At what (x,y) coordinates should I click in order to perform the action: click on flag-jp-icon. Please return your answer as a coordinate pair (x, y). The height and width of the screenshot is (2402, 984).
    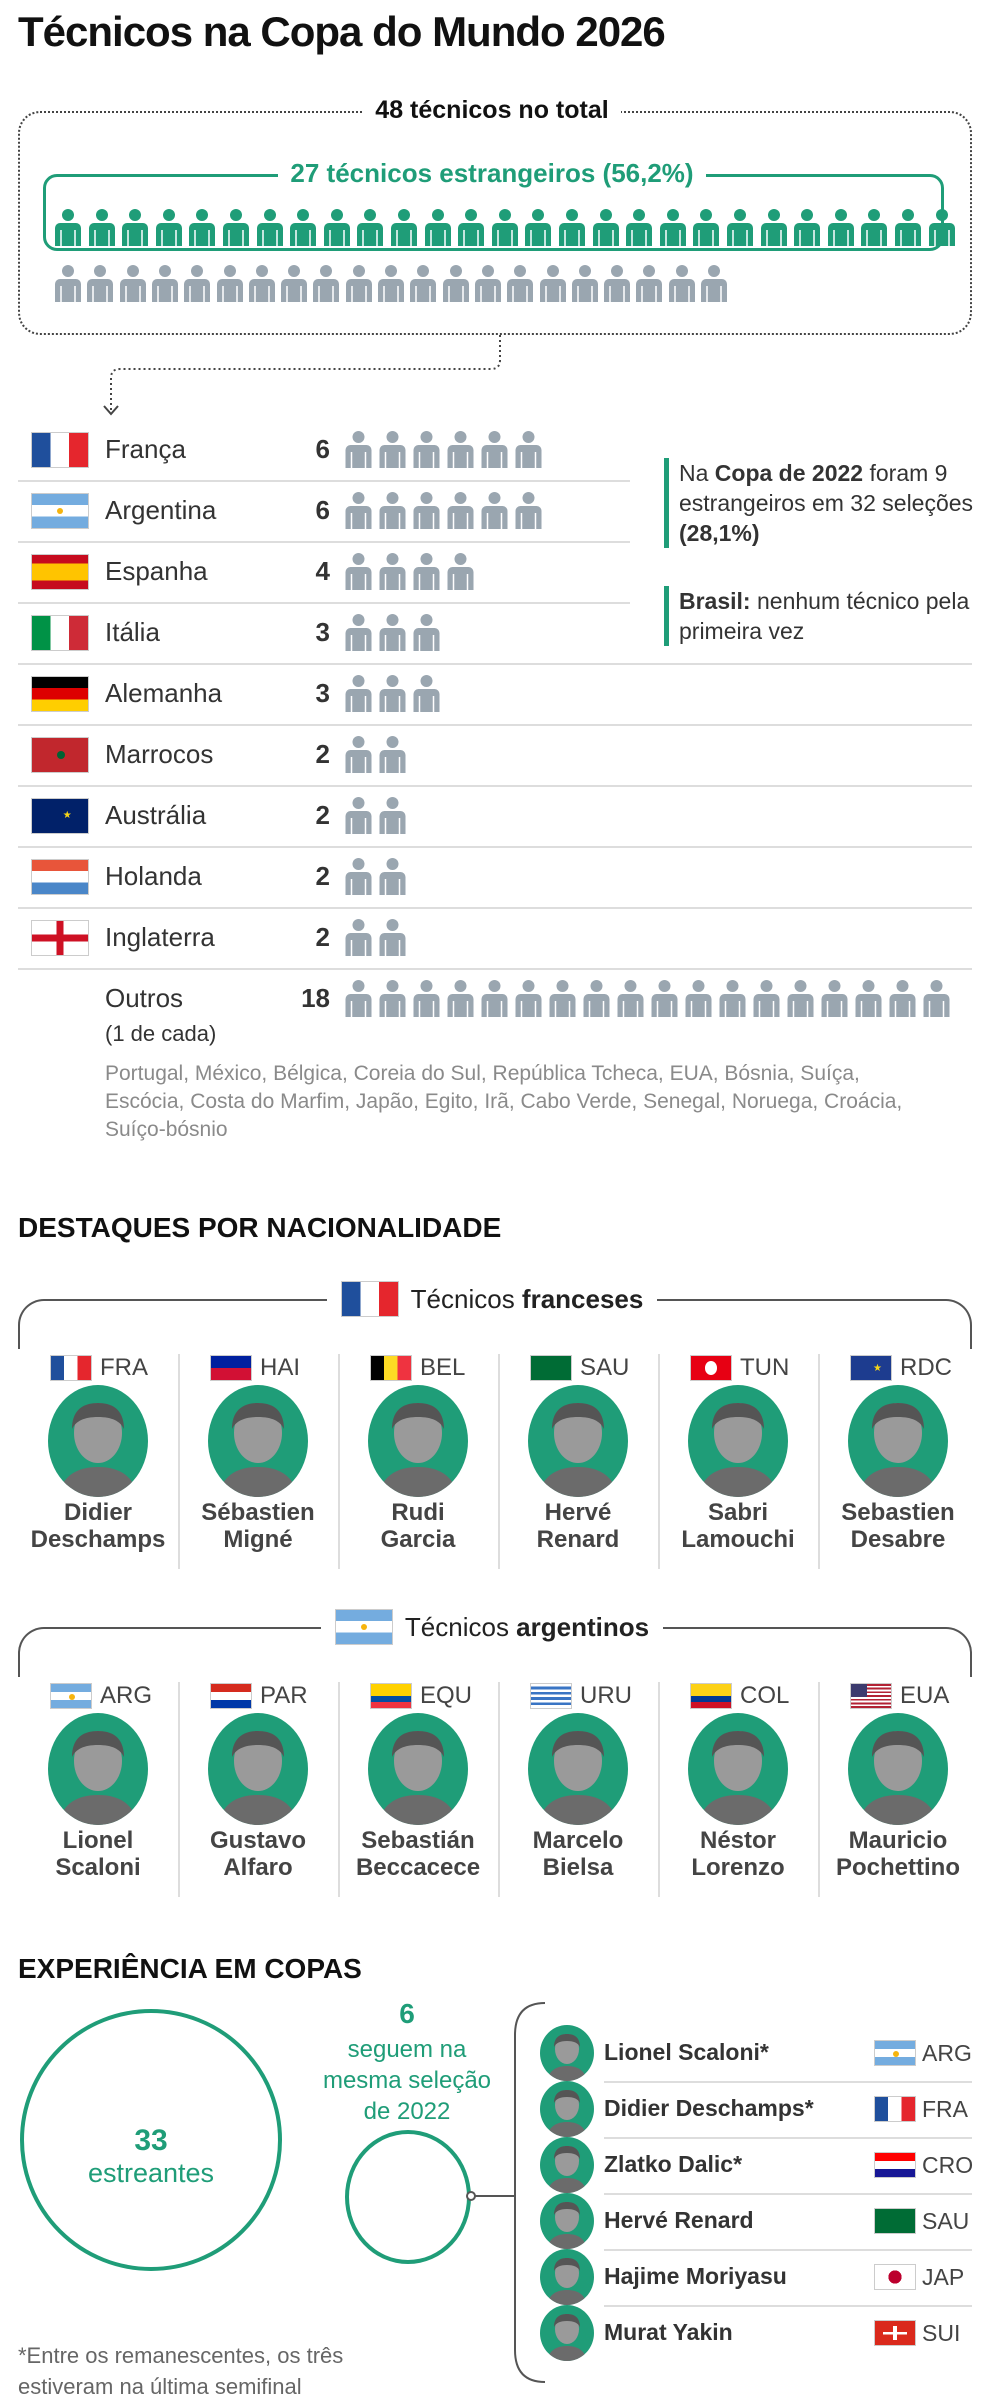
    Looking at the image, I should click on (895, 2277).